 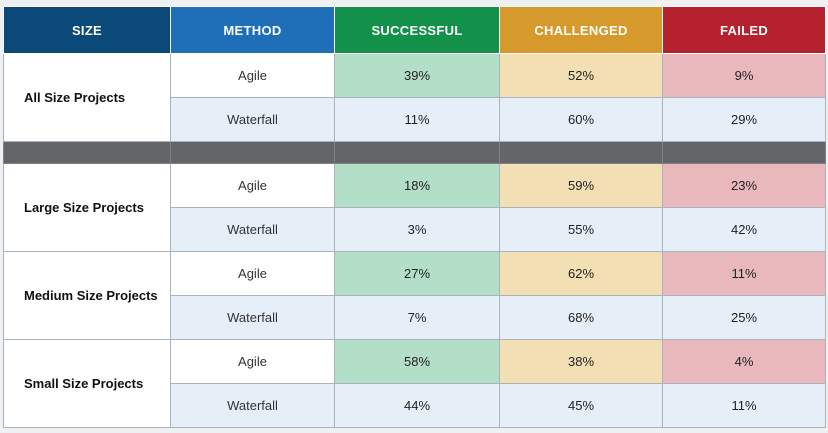 What do you see at coordinates (581, 405) in the screenshot?
I see `challenged-value: 45%` at bounding box center [581, 405].